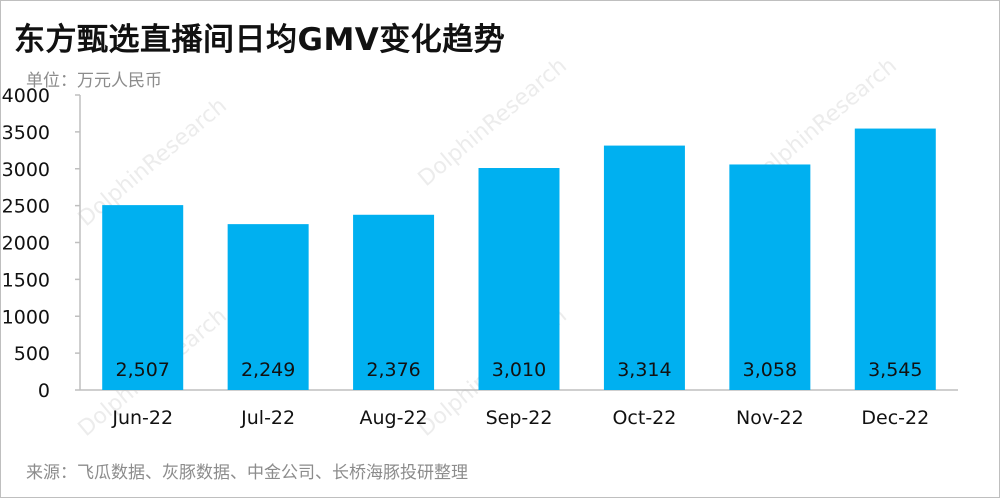 The image size is (1000, 498). Describe the element at coordinates (44, 391) in the screenshot. I see `y-tick-label: 0` at that location.